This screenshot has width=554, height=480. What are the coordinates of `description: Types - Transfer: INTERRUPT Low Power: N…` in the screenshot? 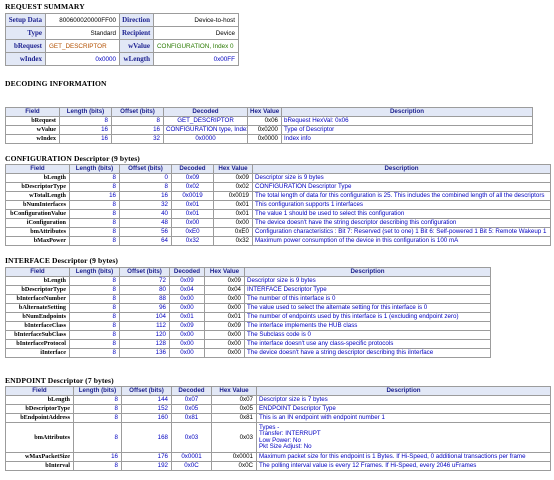 It's located at (403, 437).